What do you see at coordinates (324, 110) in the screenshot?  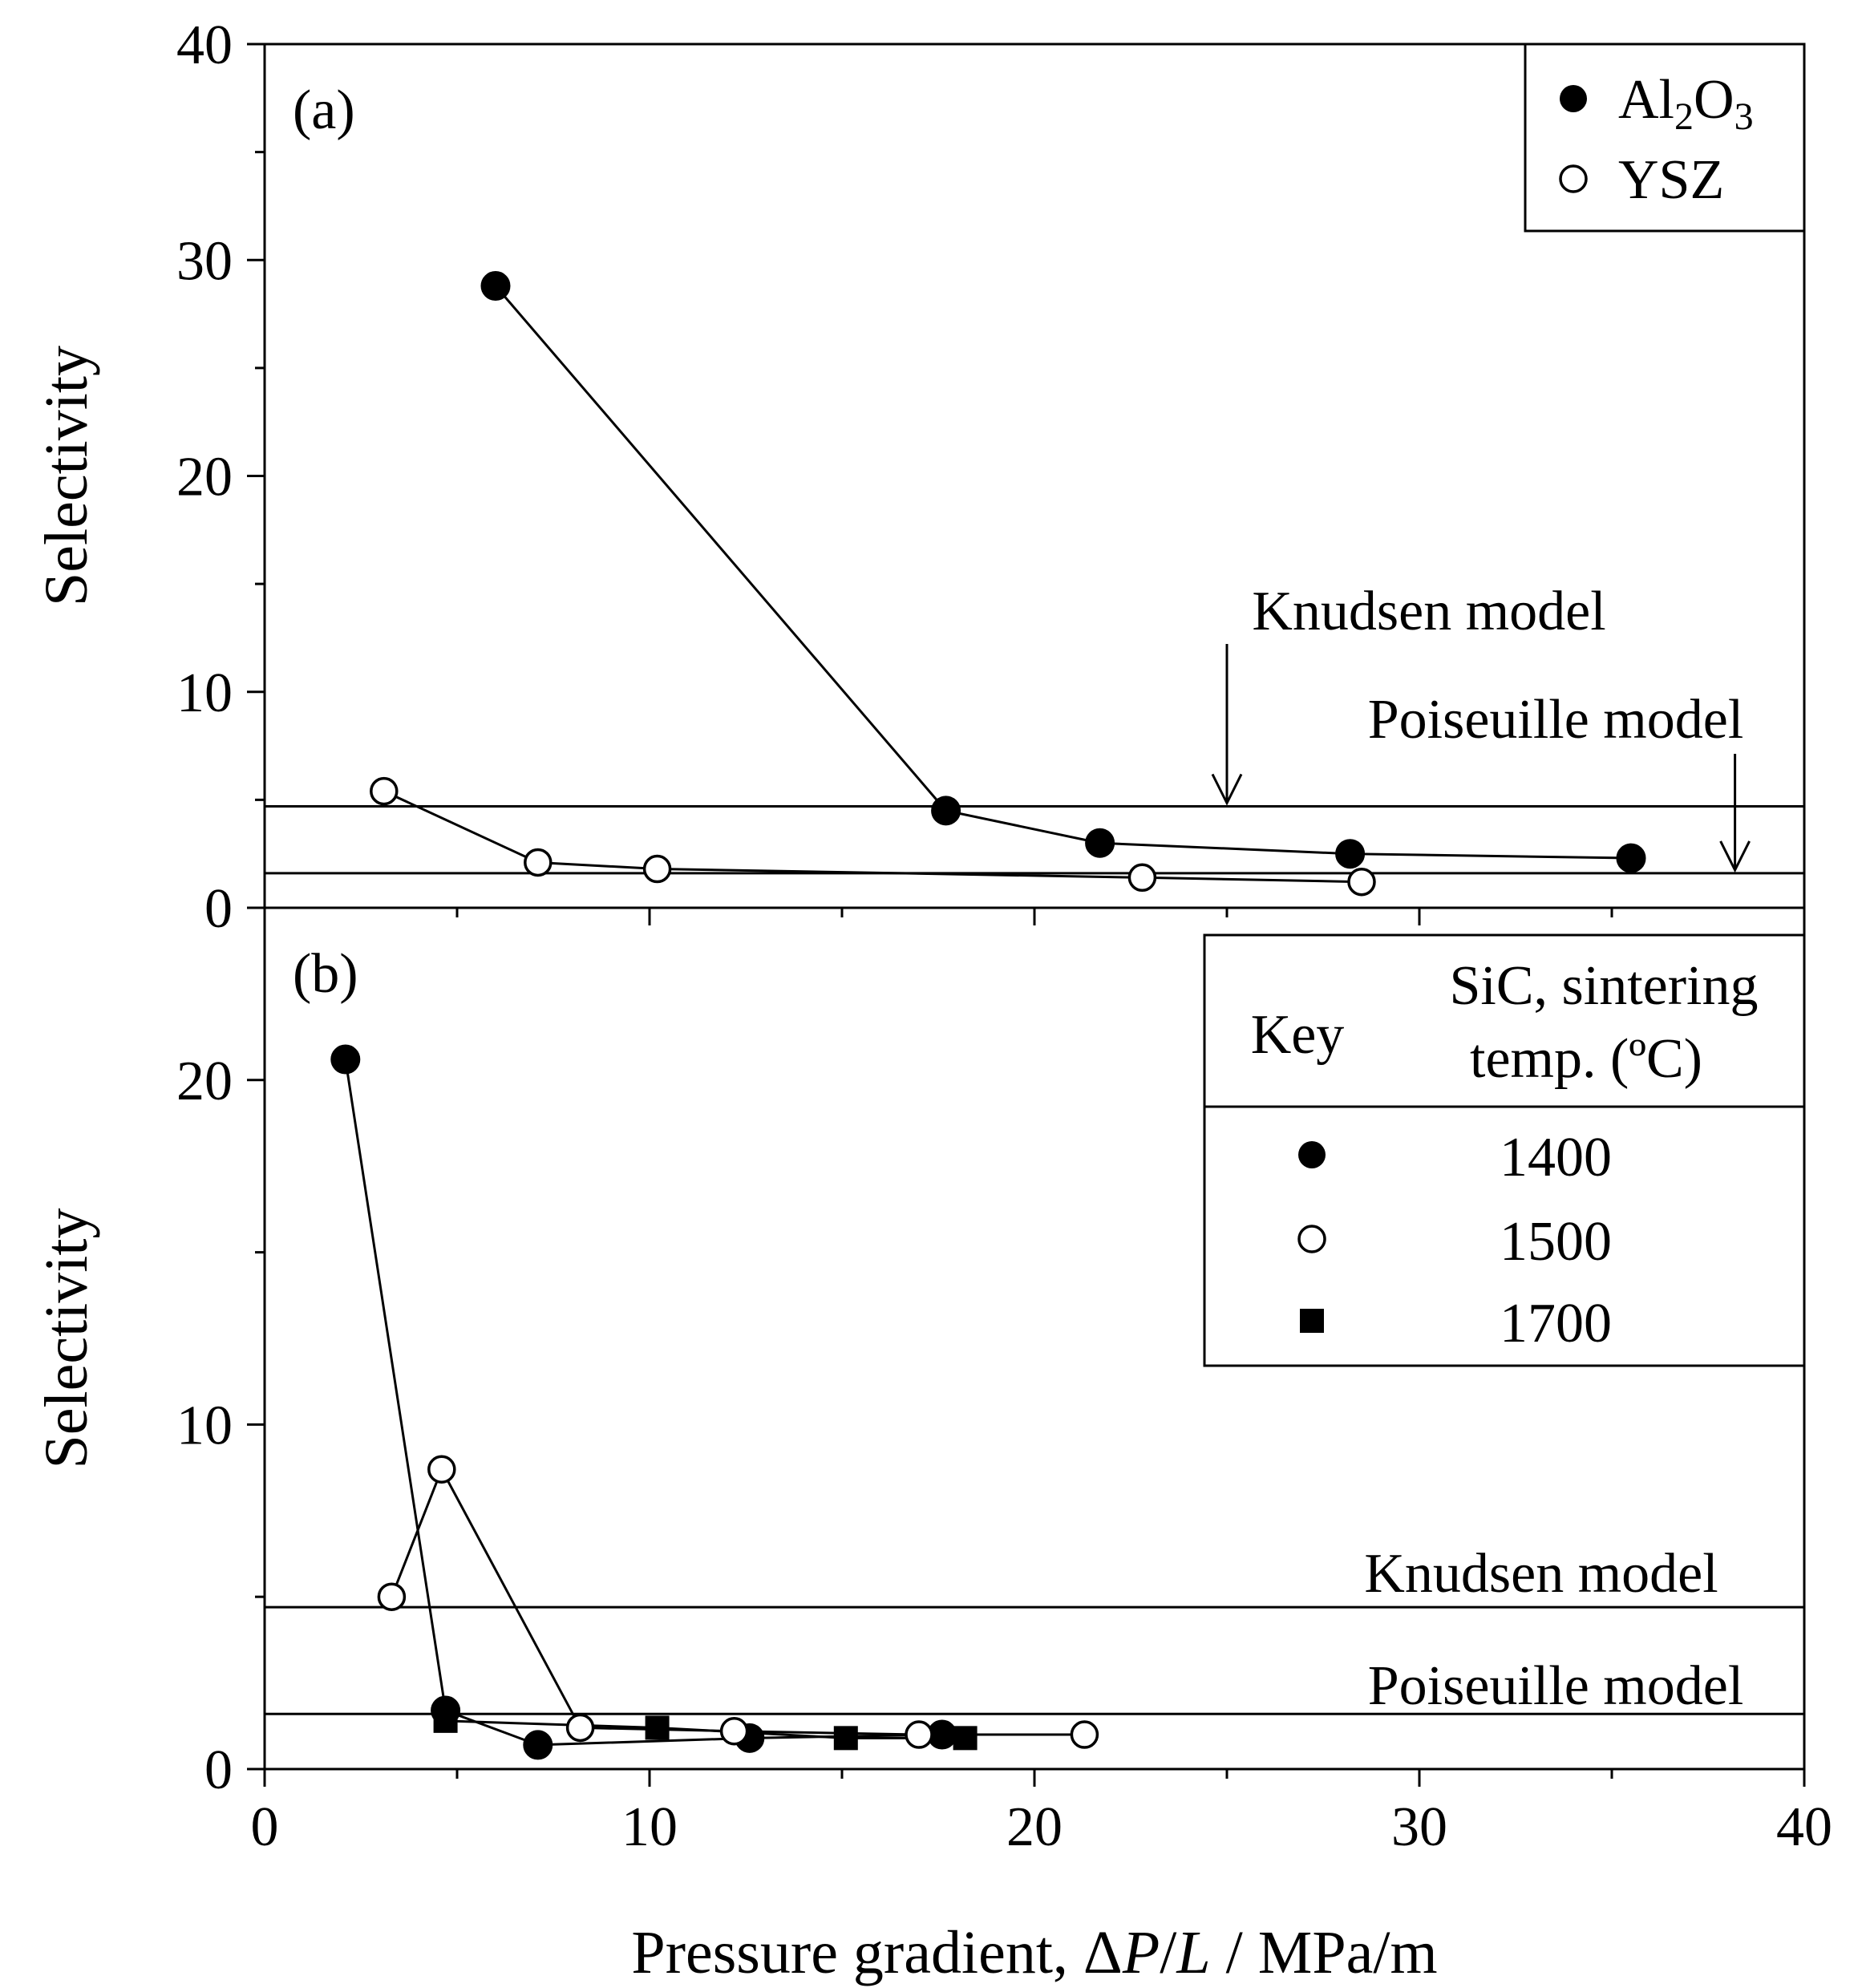 I see `panel-label: (a)` at bounding box center [324, 110].